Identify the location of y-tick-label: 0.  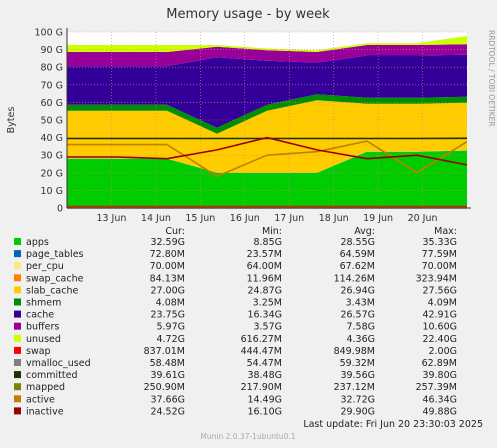
(60, 209).